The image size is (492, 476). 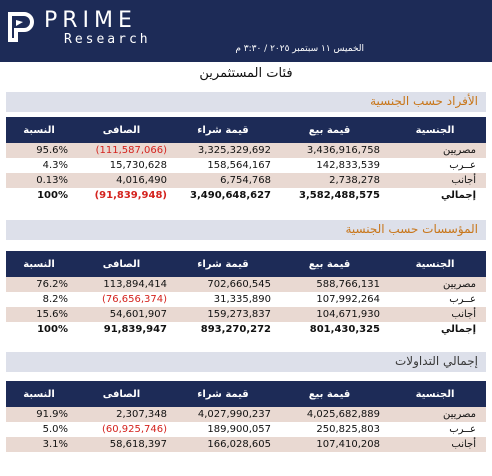 What do you see at coordinates (39, 444) in the screenshot?
I see `pct-cell: 3.1%` at bounding box center [39, 444].